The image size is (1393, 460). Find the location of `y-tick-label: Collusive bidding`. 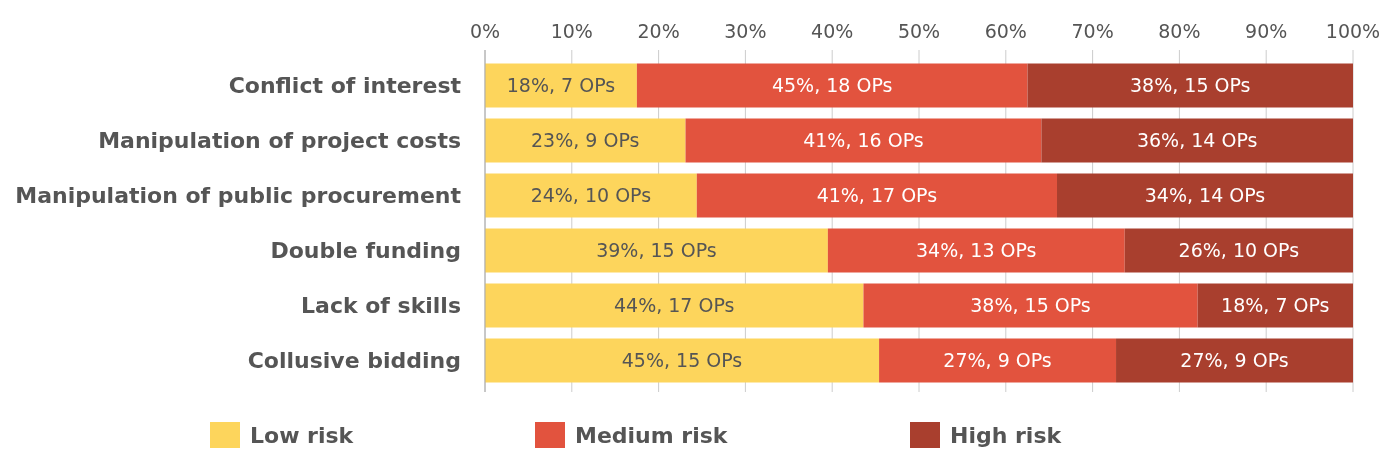

y-tick-label: Collusive bidding is located at coordinates (354, 361).